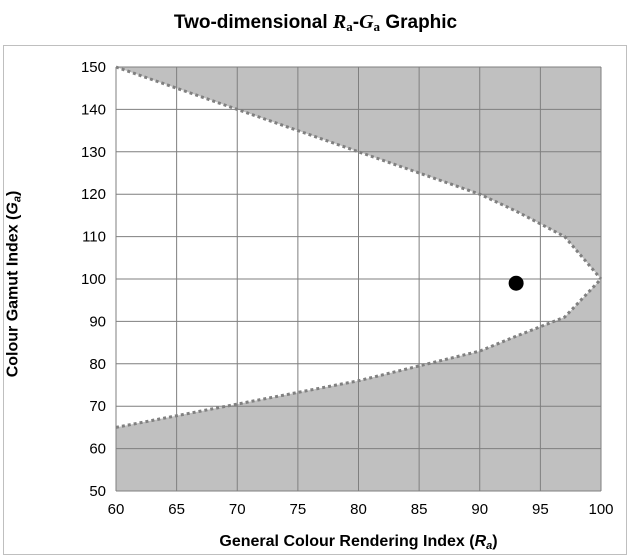 Image resolution: width=631 pixels, height=558 pixels. What do you see at coordinates (93, 109) in the screenshot?
I see `y-tick-label: 140` at bounding box center [93, 109].